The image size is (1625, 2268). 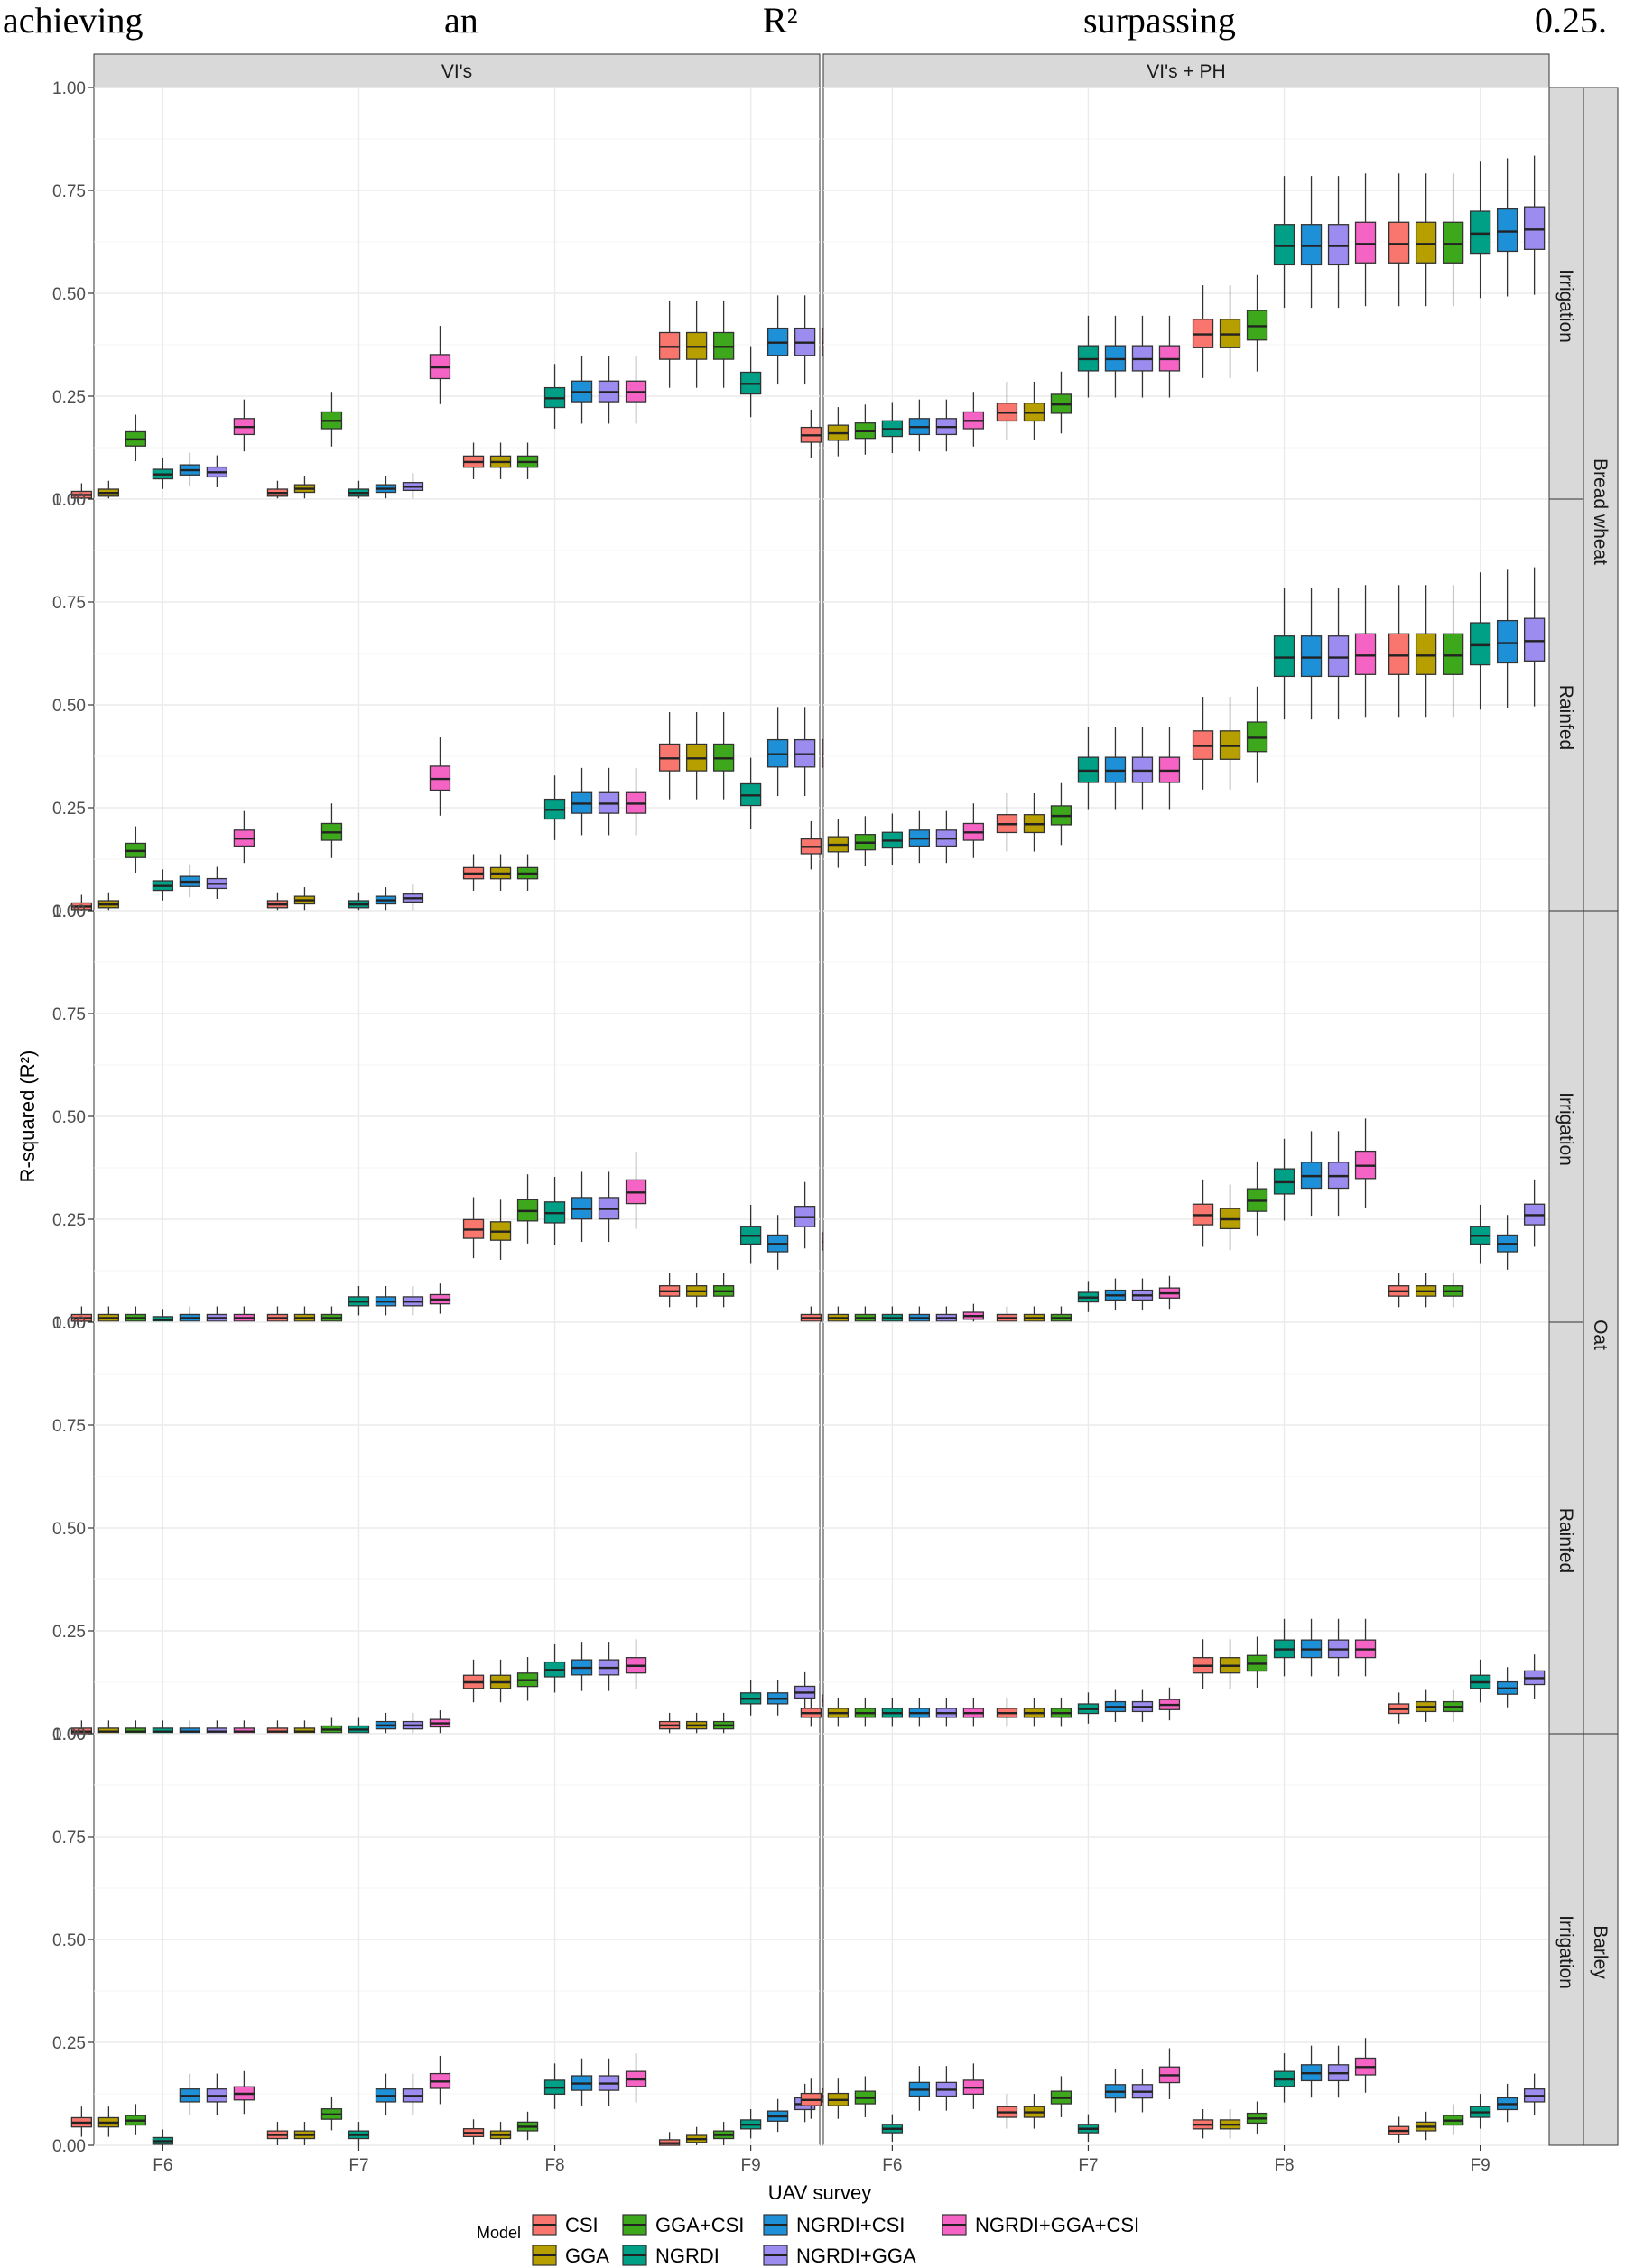 What do you see at coordinates (850, 2225) in the screenshot?
I see `legend-label: NGRDI+CSI` at bounding box center [850, 2225].